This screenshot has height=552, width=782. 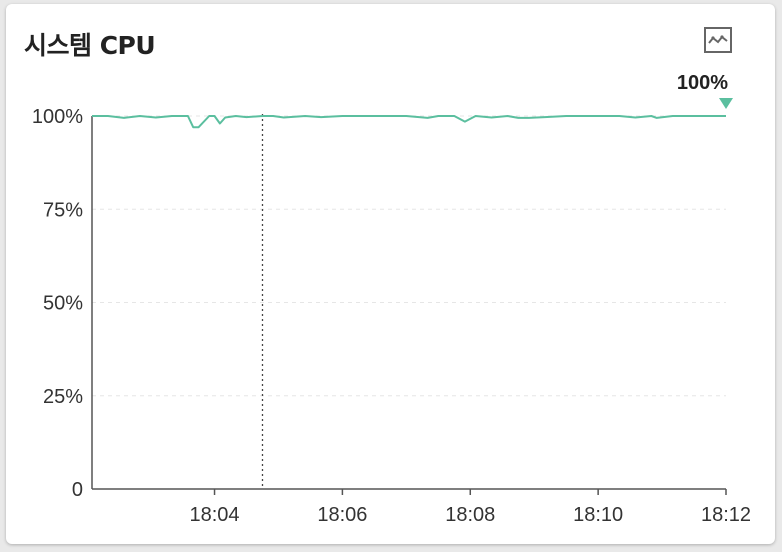 What do you see at coordinates (215, 515) in the screenshot?
I see `x-tick-label: 18:04` at bounding box center [215, 515].